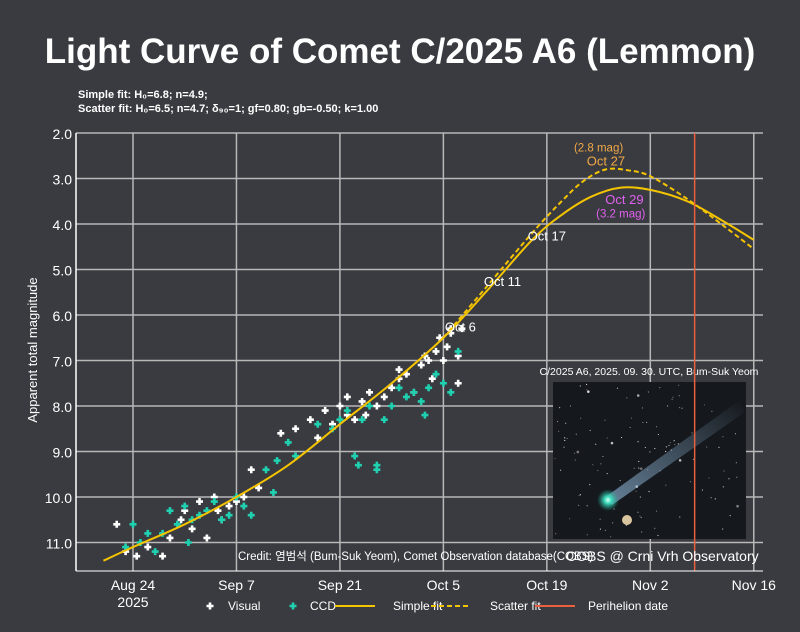  What do you see at coordinates (606, 160) in the screenshot?
I see `annotation-label: Oct 27` at bounding box center [606, 160].